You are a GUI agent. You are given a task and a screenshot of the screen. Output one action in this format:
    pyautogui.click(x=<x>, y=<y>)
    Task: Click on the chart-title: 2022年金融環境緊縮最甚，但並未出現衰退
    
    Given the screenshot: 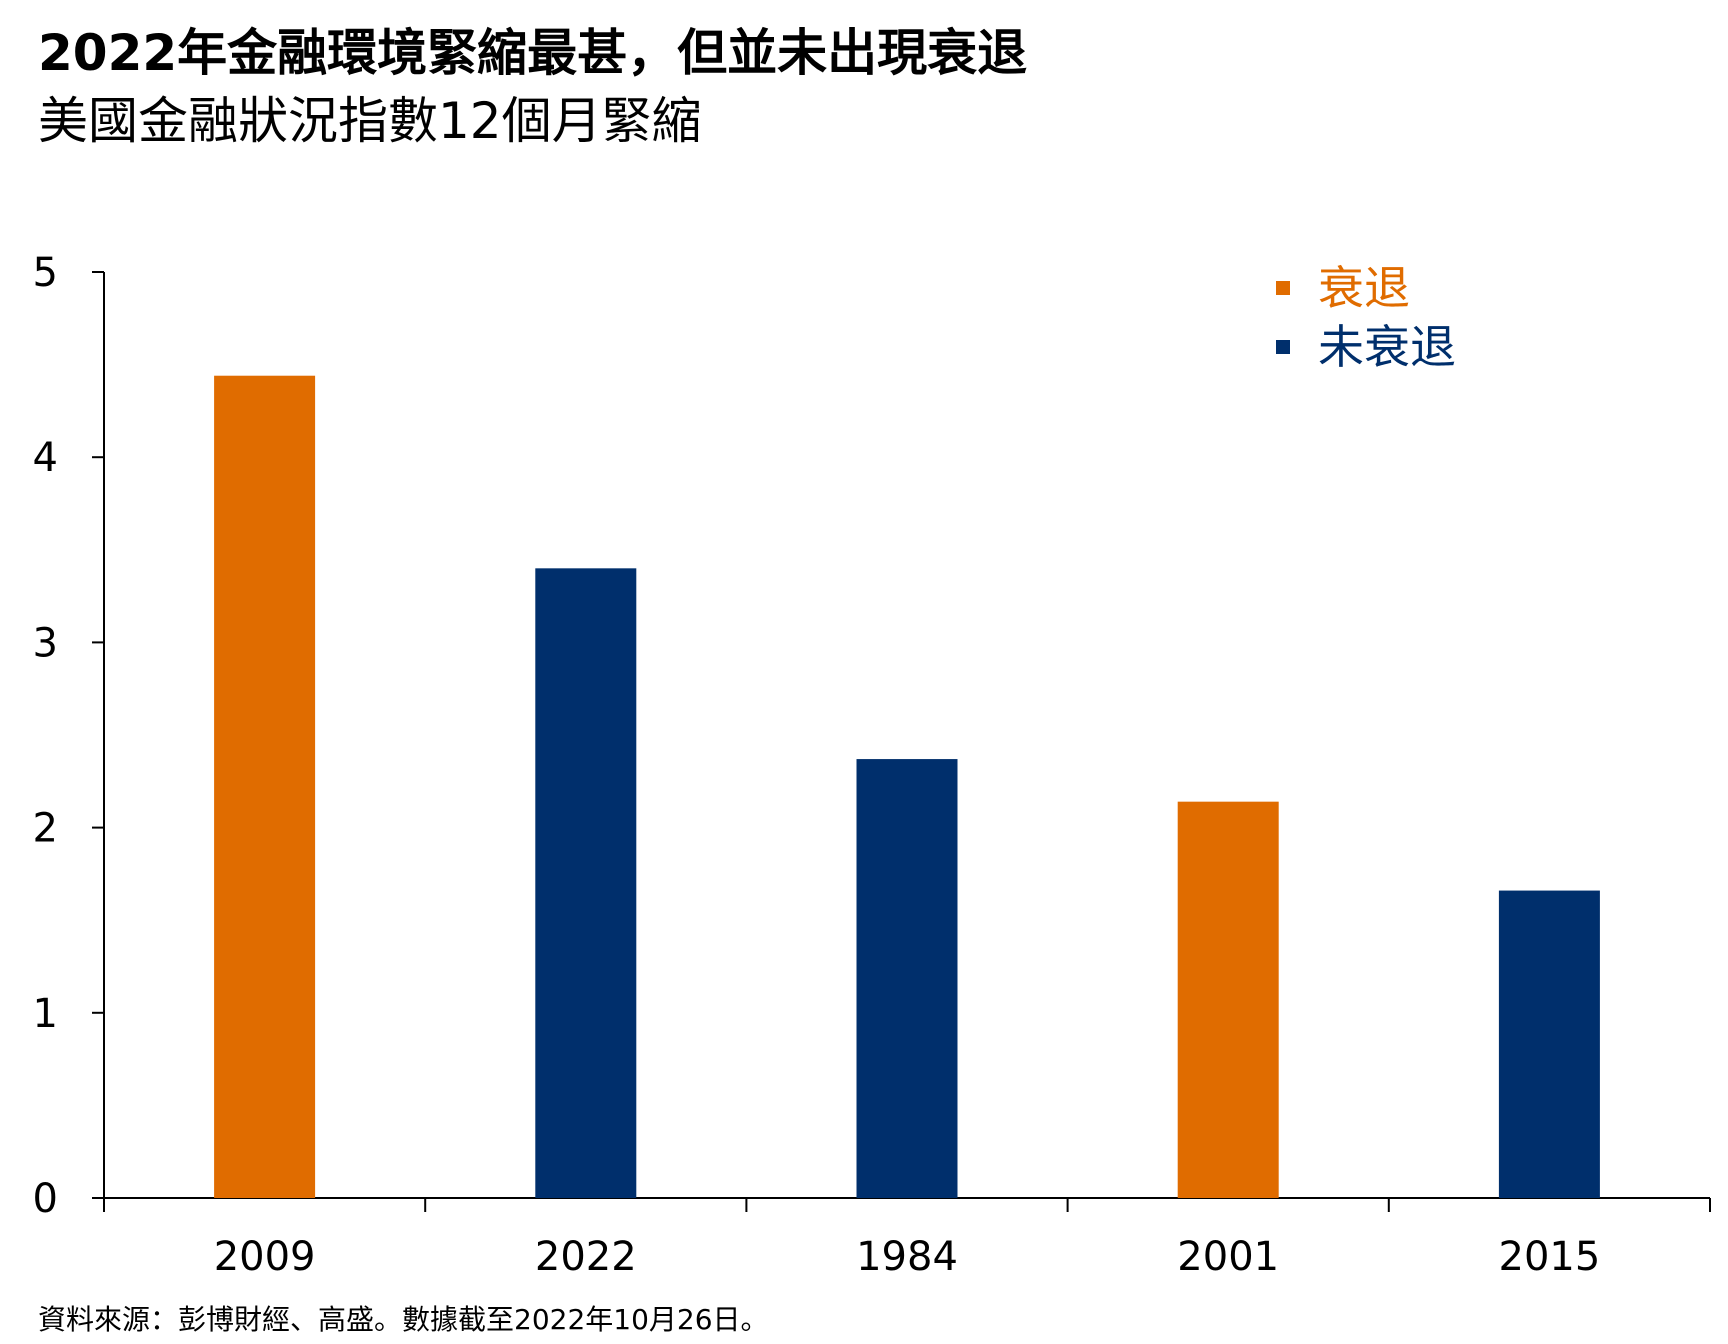 What is the action you would take?
    pyautogui.click(x=533, y=53)
    